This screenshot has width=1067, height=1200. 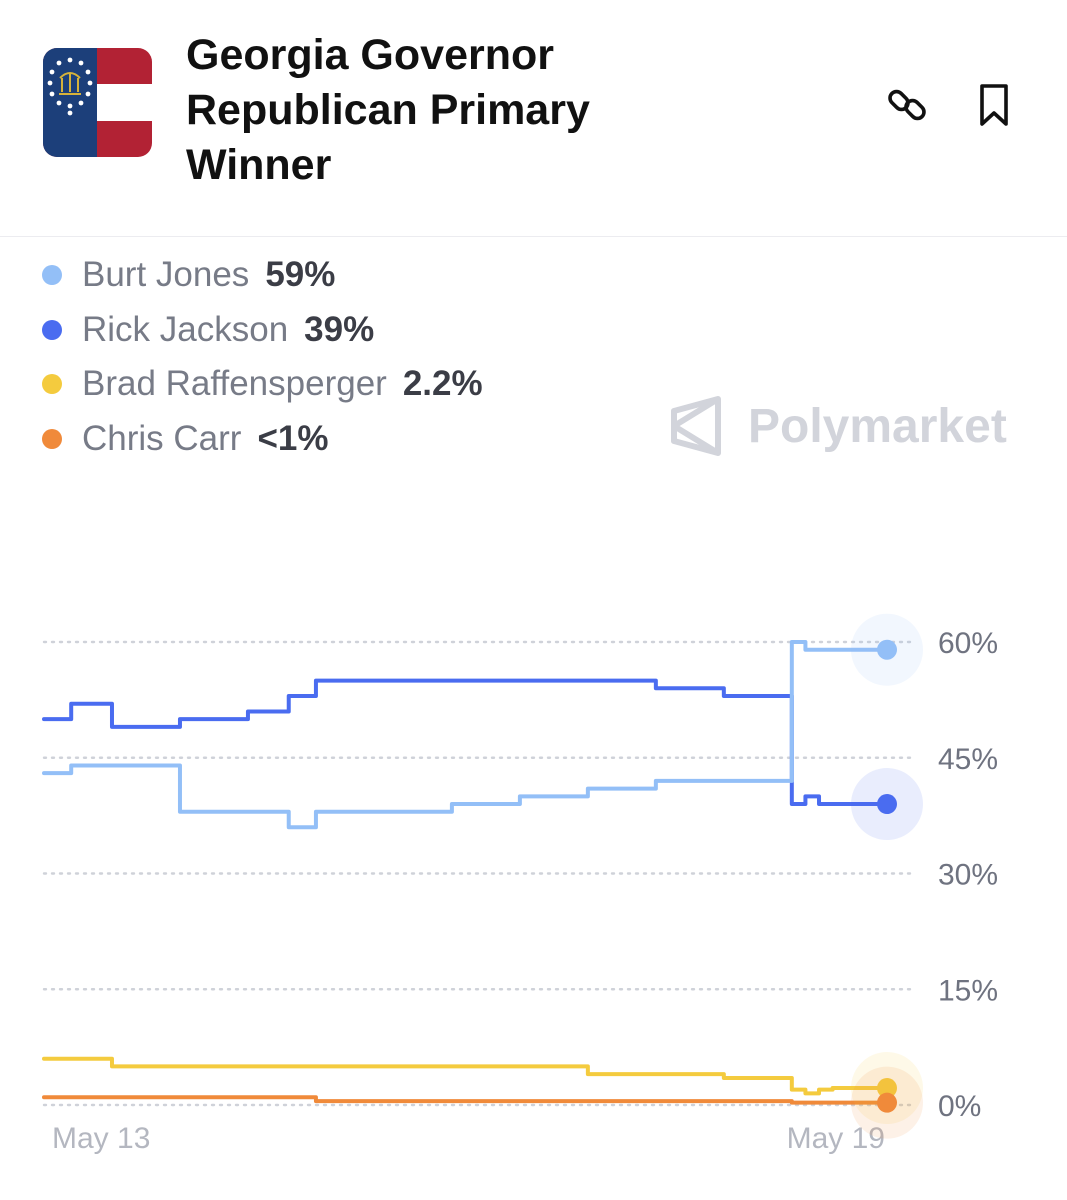 I want to click on legend-percent: <1%, so click(x=293, y=438).